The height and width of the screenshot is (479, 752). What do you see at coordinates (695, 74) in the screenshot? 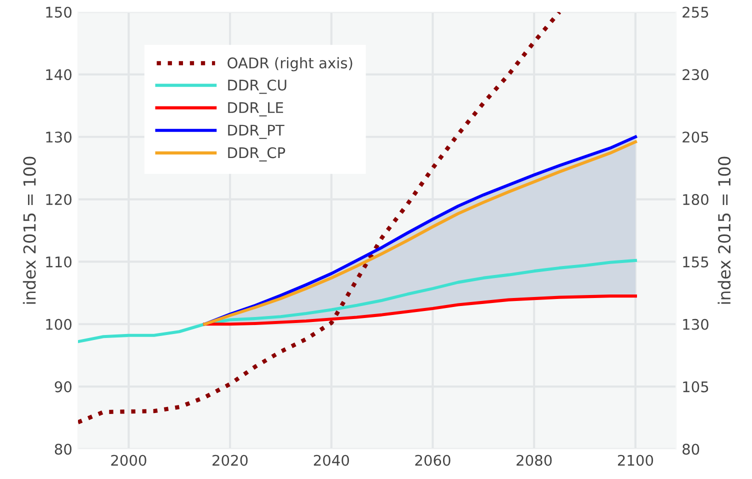
I see `y2-tick-label: 230` at bounding box center [695, 74].